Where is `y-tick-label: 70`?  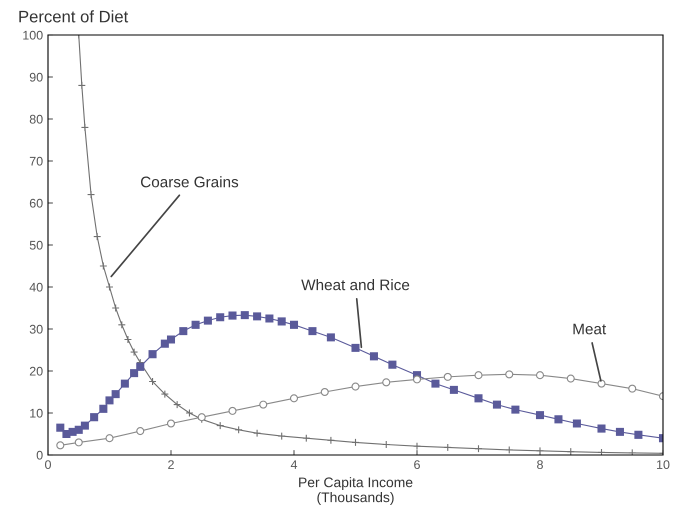 y-tick-label: 70 is located at coordinates (36, 161).